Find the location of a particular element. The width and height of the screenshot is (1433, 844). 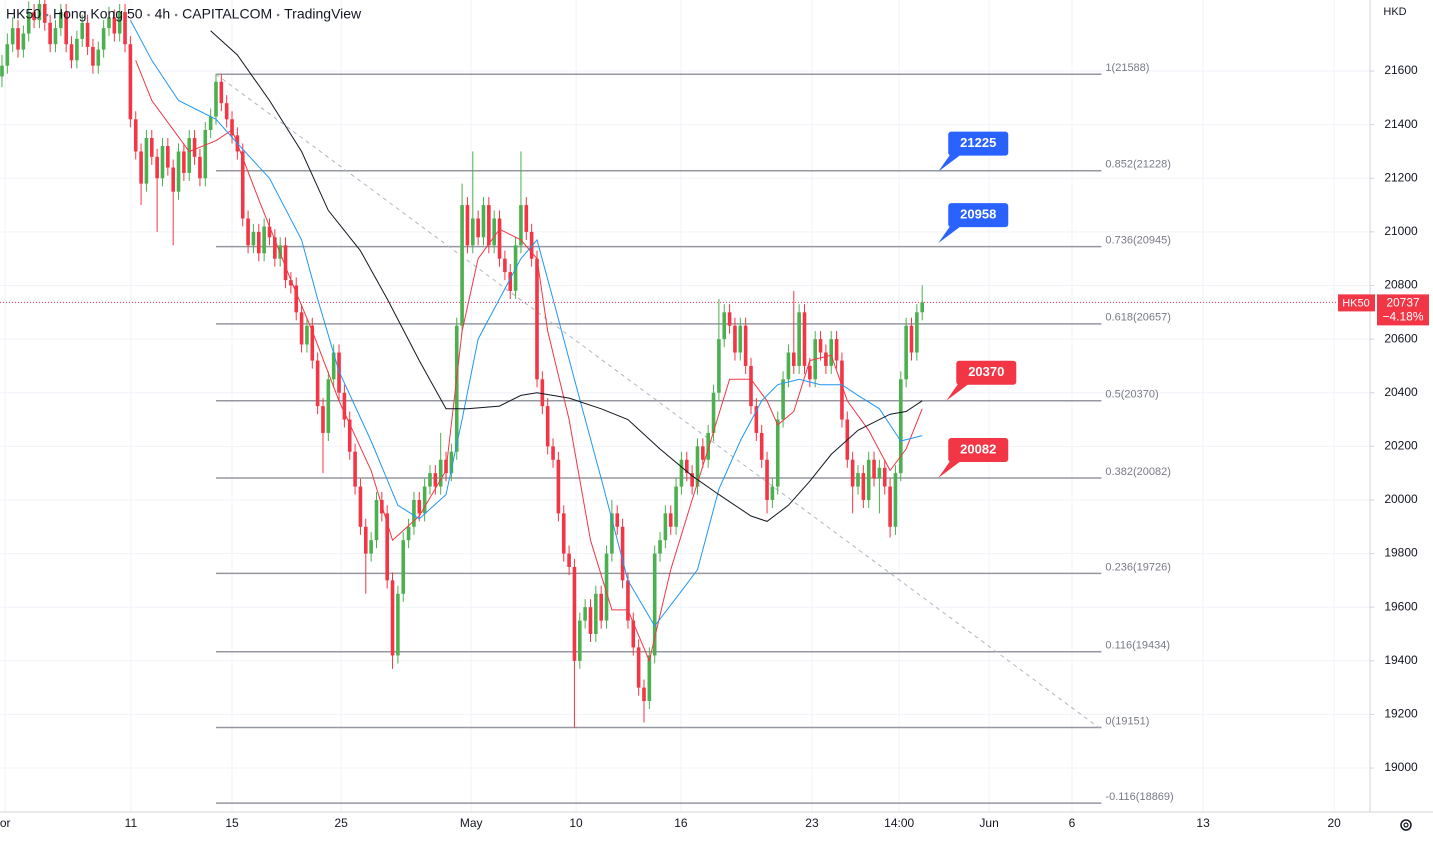

x-tick-label: 11 is located at coordinates (131, 823).